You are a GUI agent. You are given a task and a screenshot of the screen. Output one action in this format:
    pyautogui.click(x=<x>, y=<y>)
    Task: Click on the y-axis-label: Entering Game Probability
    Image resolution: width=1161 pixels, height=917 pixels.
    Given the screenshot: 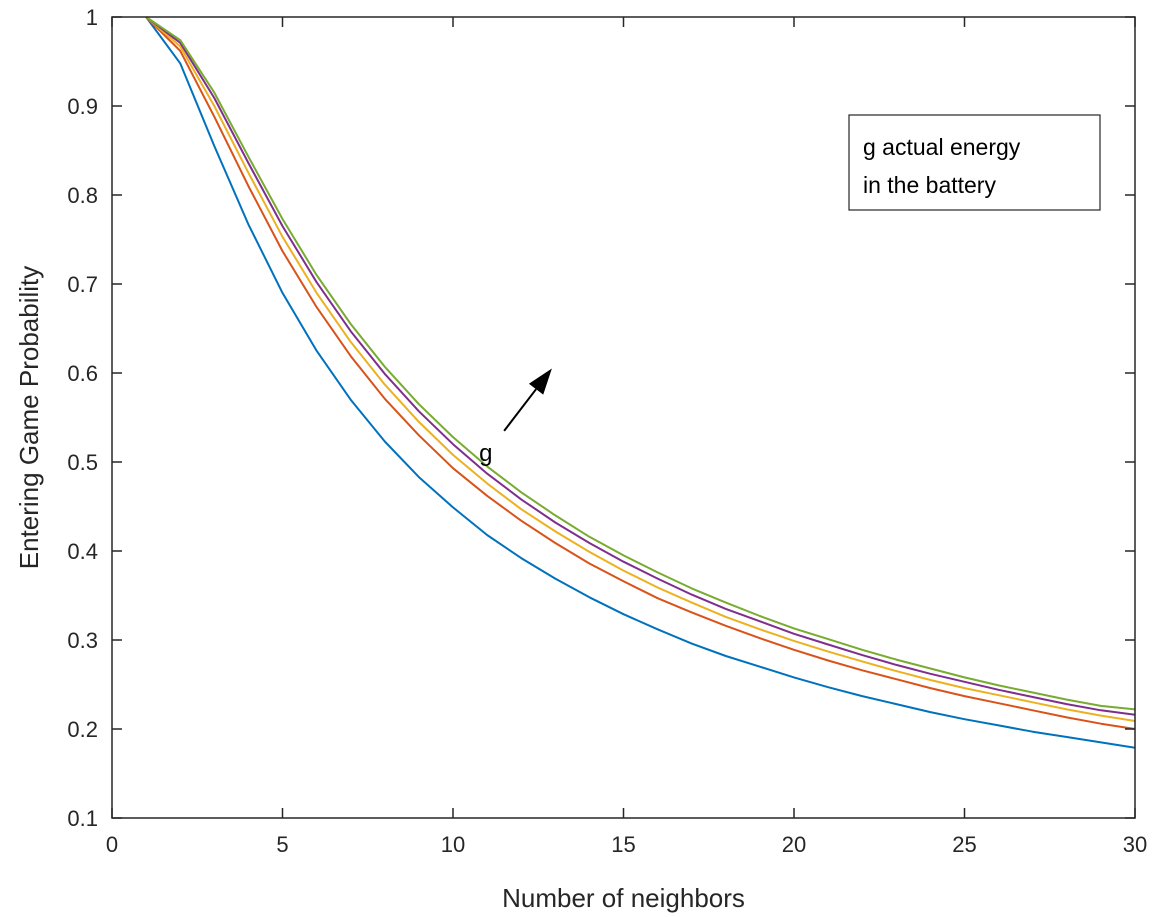 What is the action you would take?
    pyautogui.click(x=29, y=417)
    